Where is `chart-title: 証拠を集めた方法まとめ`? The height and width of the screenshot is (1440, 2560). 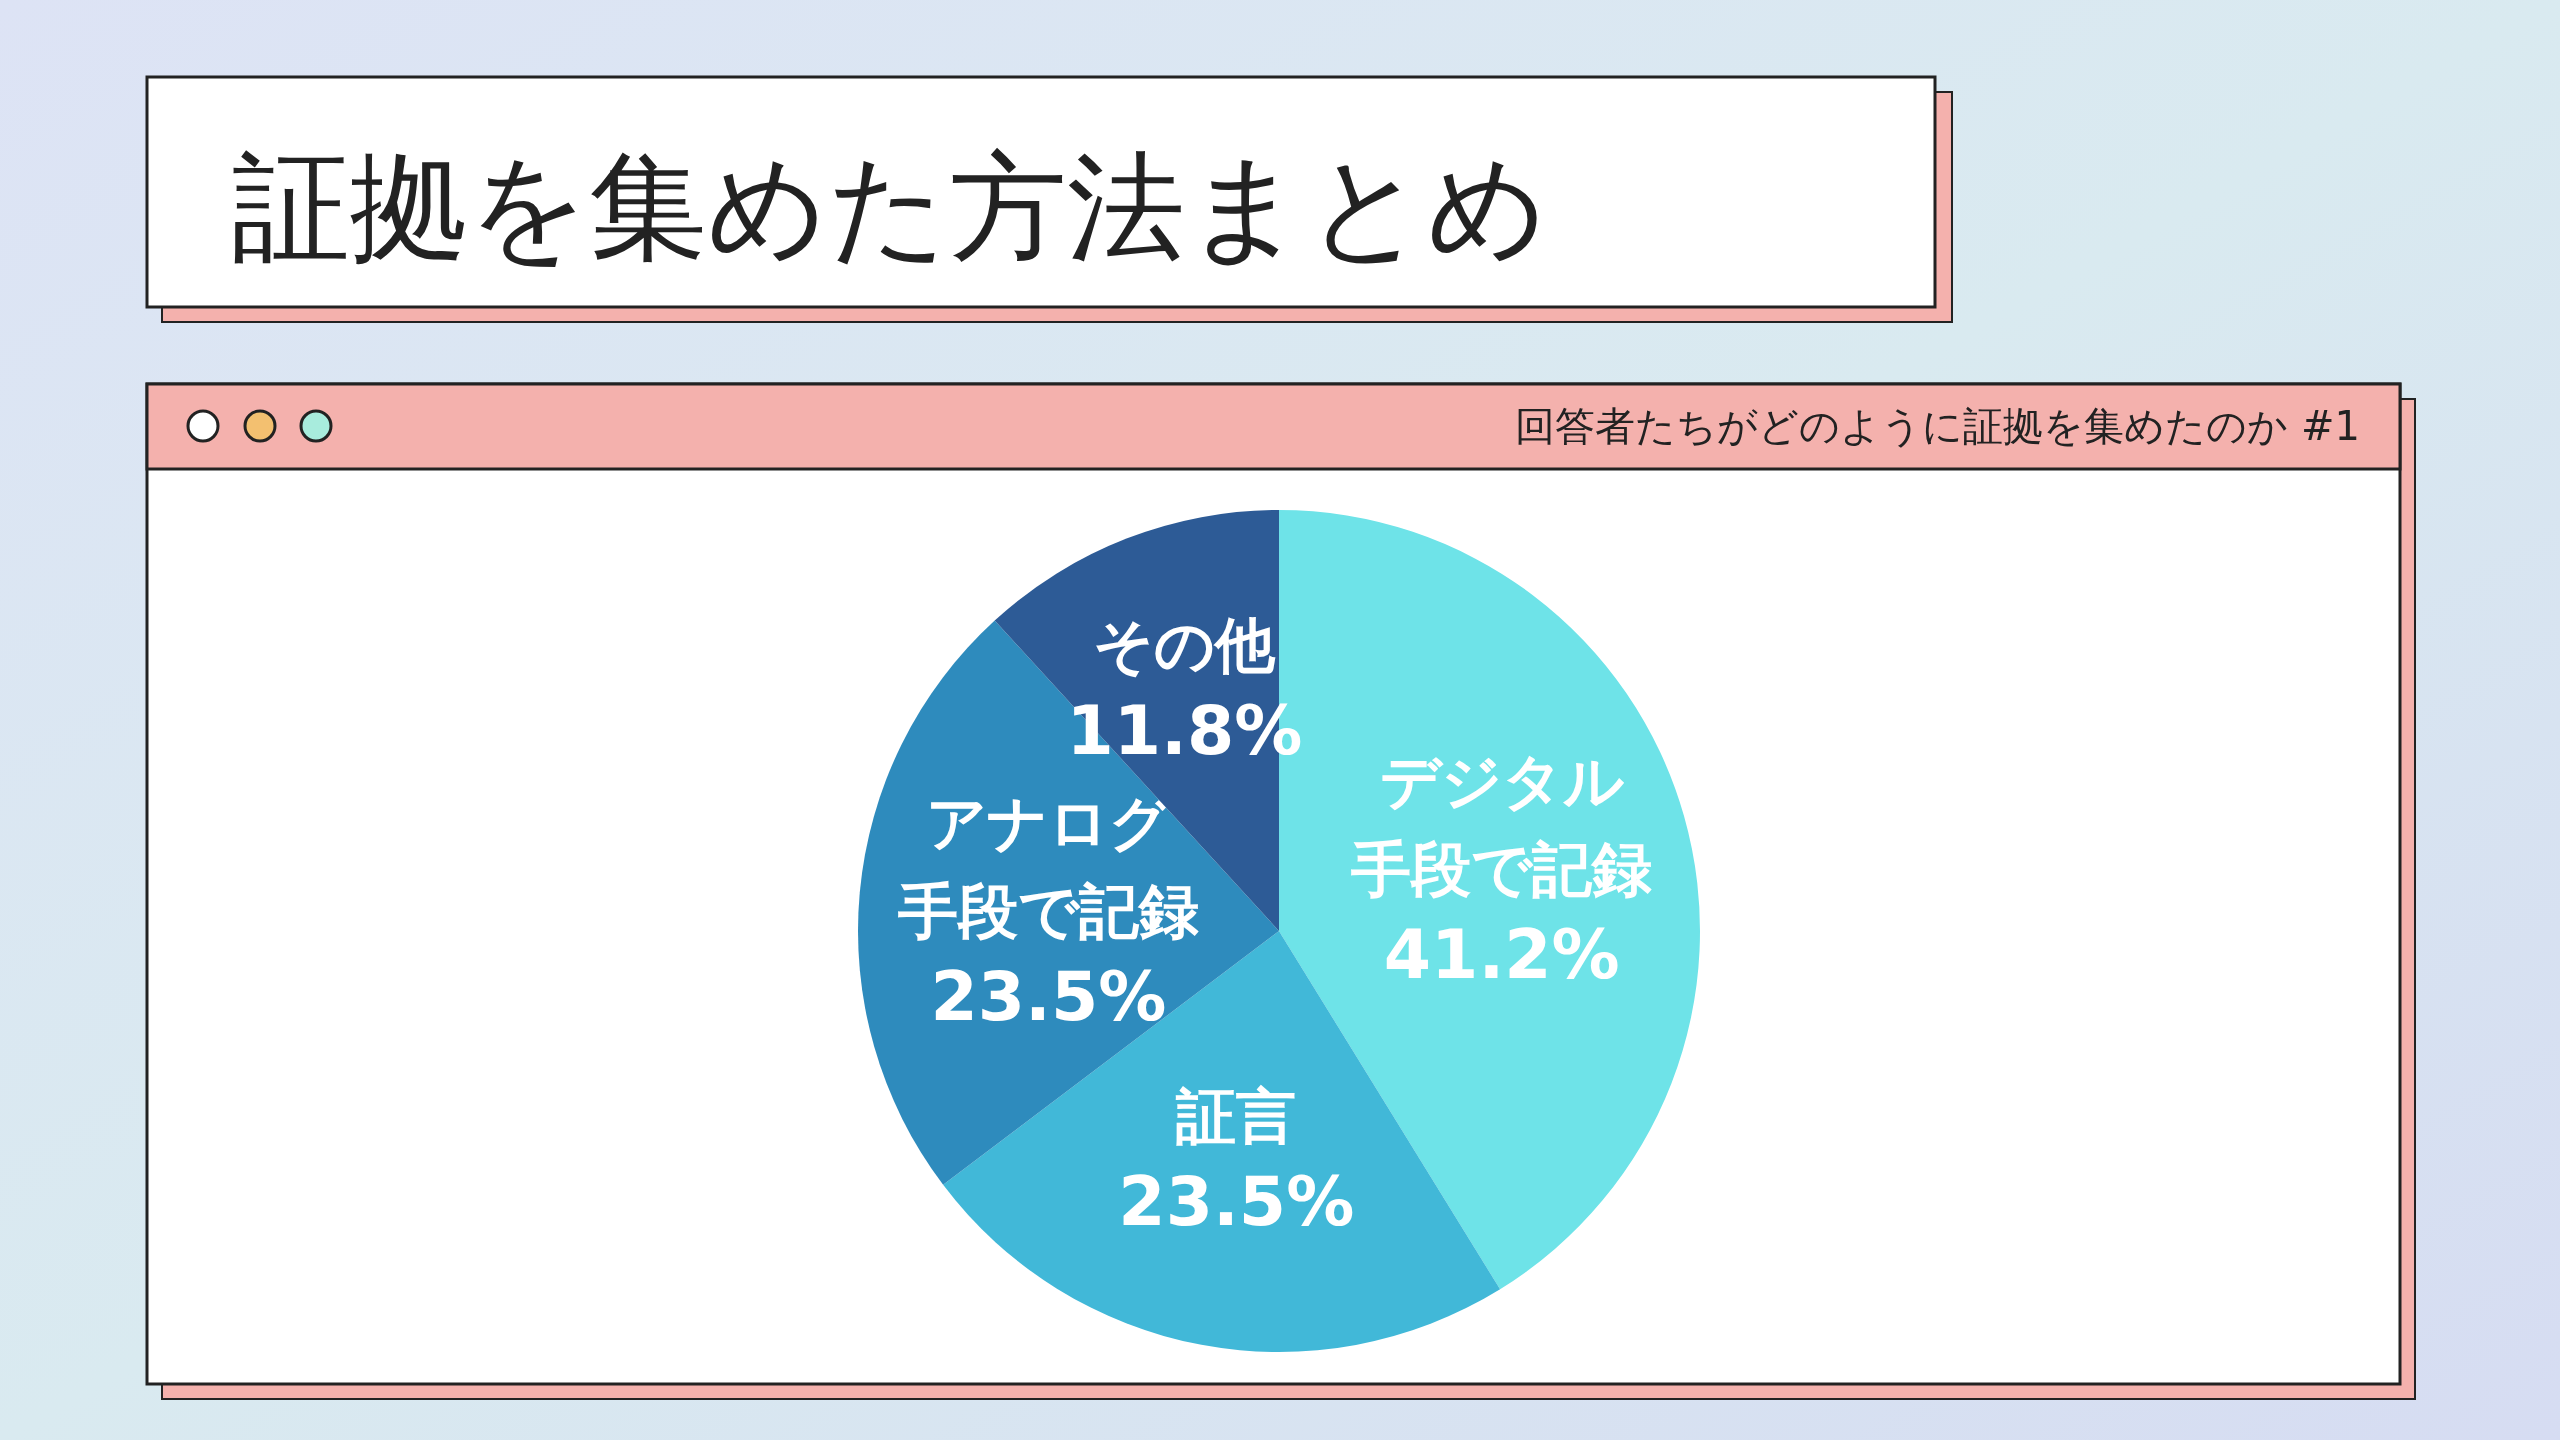 chart-title: 証拠を集めた方法まとめ is located at coordinates (890, 207).